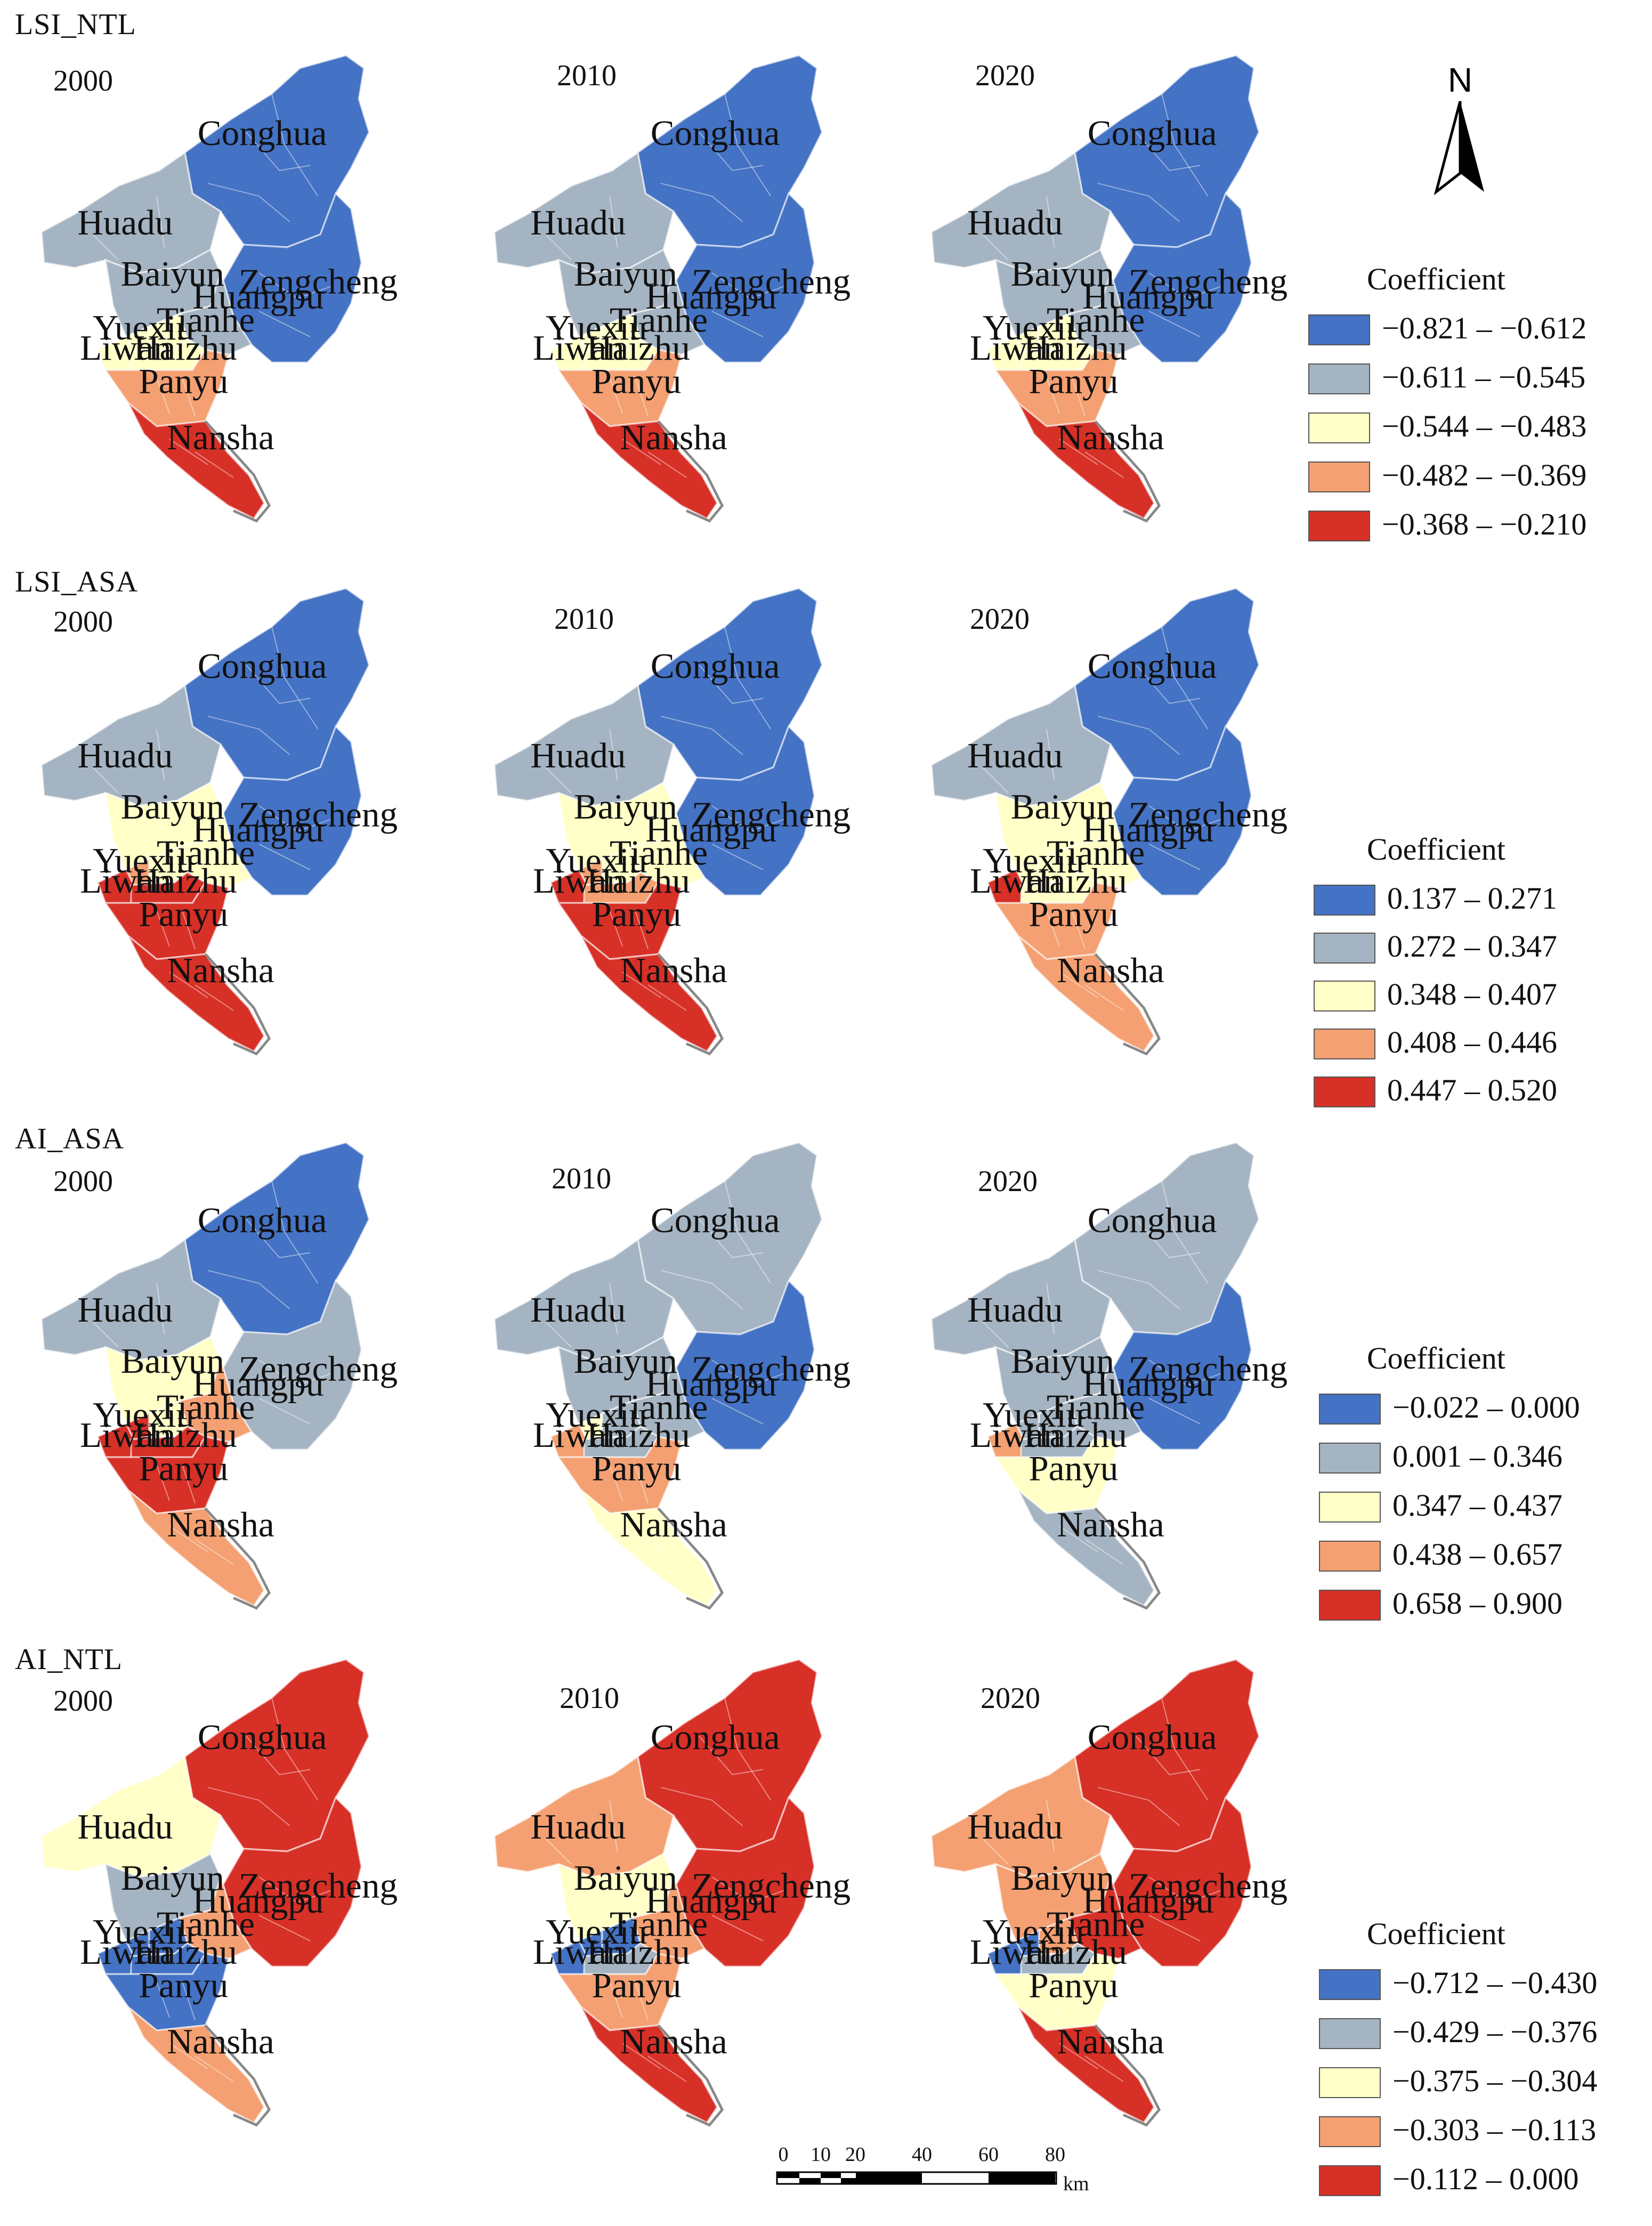 The image size is (1652, 2226). What do you see at coordinates (1472, 898) in the screenshot?
I see `legend-range: 0.137 – 0.271` at bounding box center [1472, 898].